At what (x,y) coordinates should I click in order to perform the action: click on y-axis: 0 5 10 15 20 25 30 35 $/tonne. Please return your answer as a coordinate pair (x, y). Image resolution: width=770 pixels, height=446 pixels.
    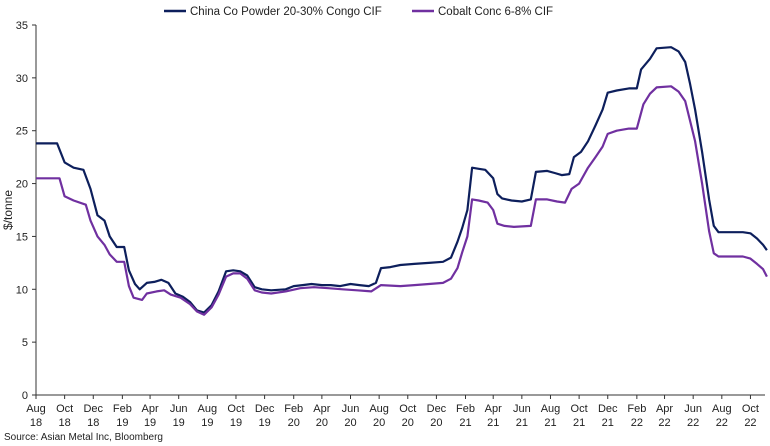
    Looking at the image, I should click on (19, 211).